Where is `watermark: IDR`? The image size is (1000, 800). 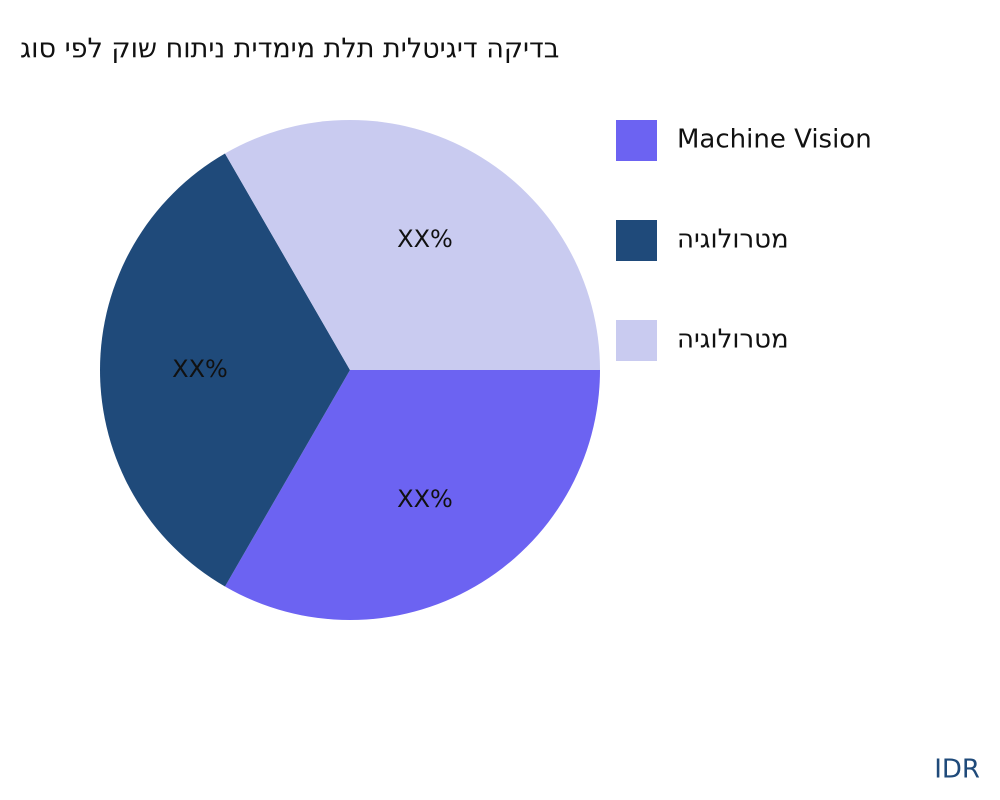 watermark: IDR is located at coordinates (957, 770).